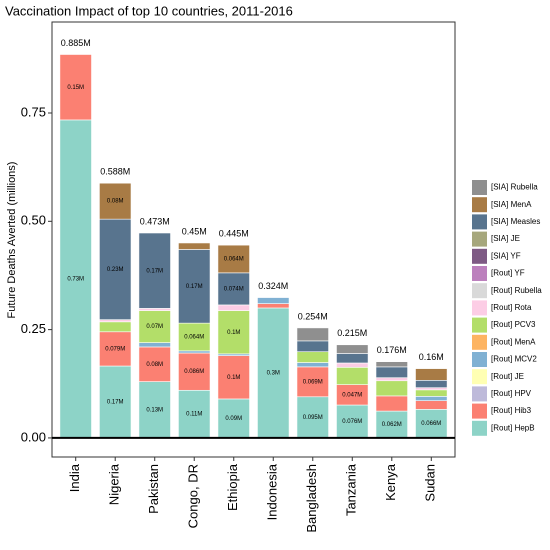 The width and height of the screenshot is (550, 550). I want to click on legend-label: [Rout] Rubella, so click(516, 290).